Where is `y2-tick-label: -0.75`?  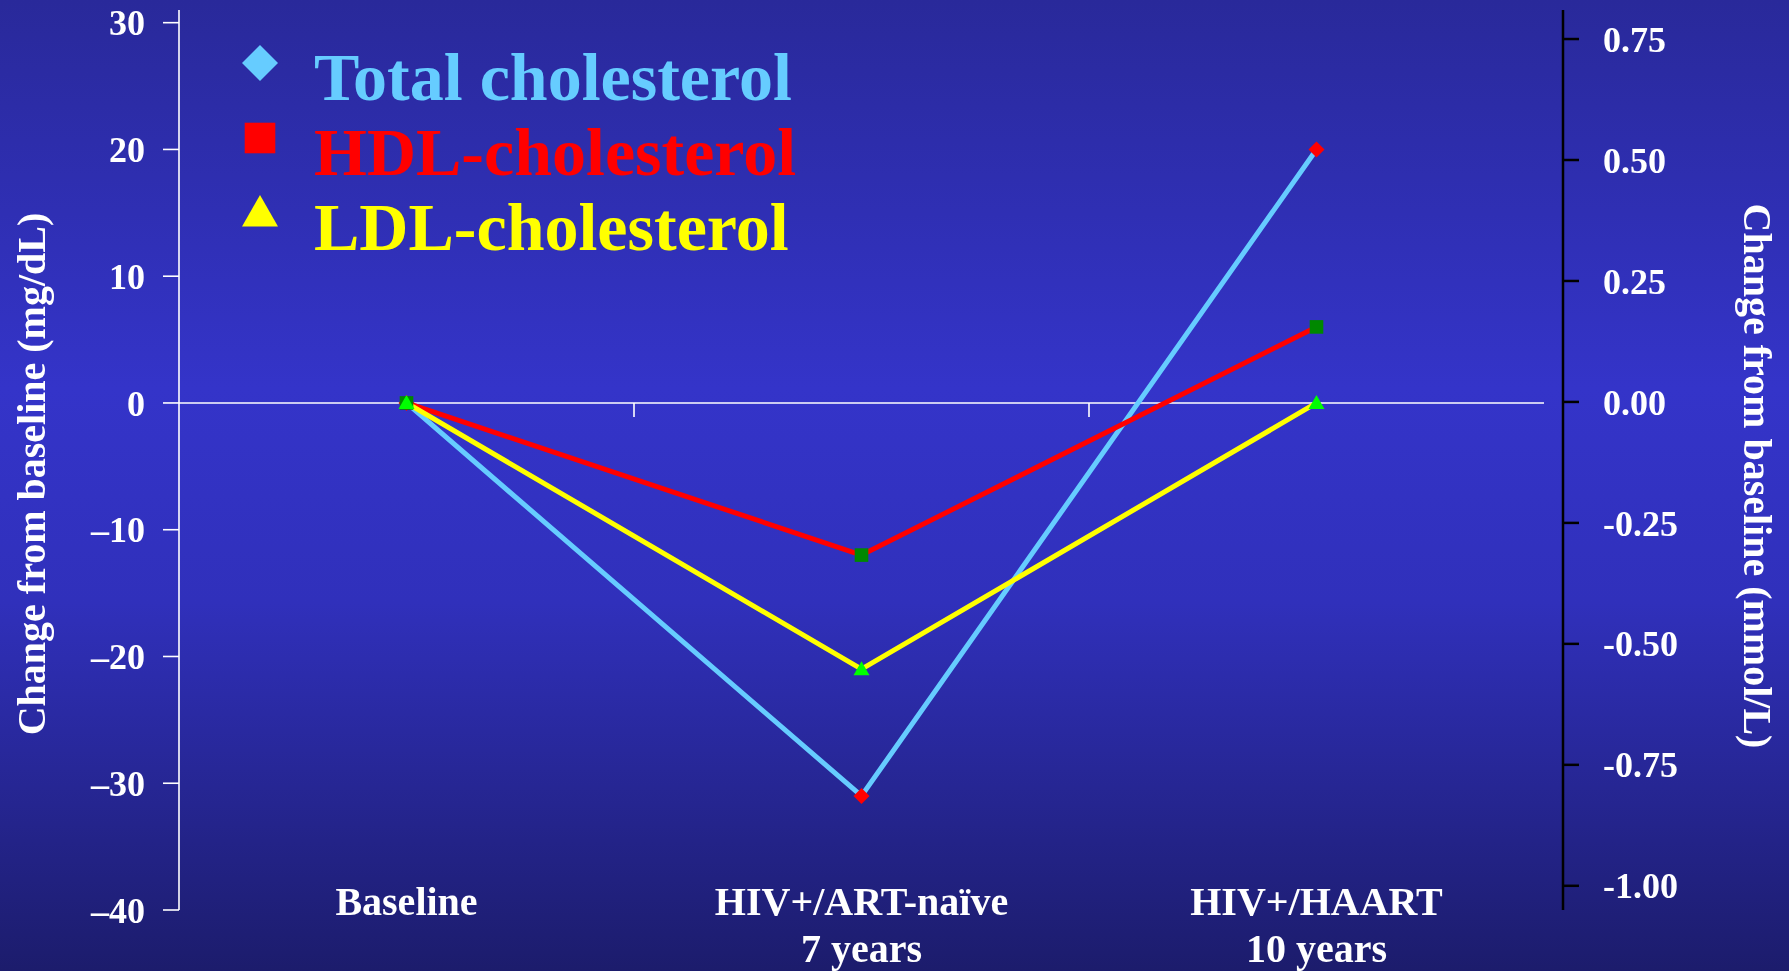
y2-tick-label: -0.75 is located at coordinates (1640, 765).